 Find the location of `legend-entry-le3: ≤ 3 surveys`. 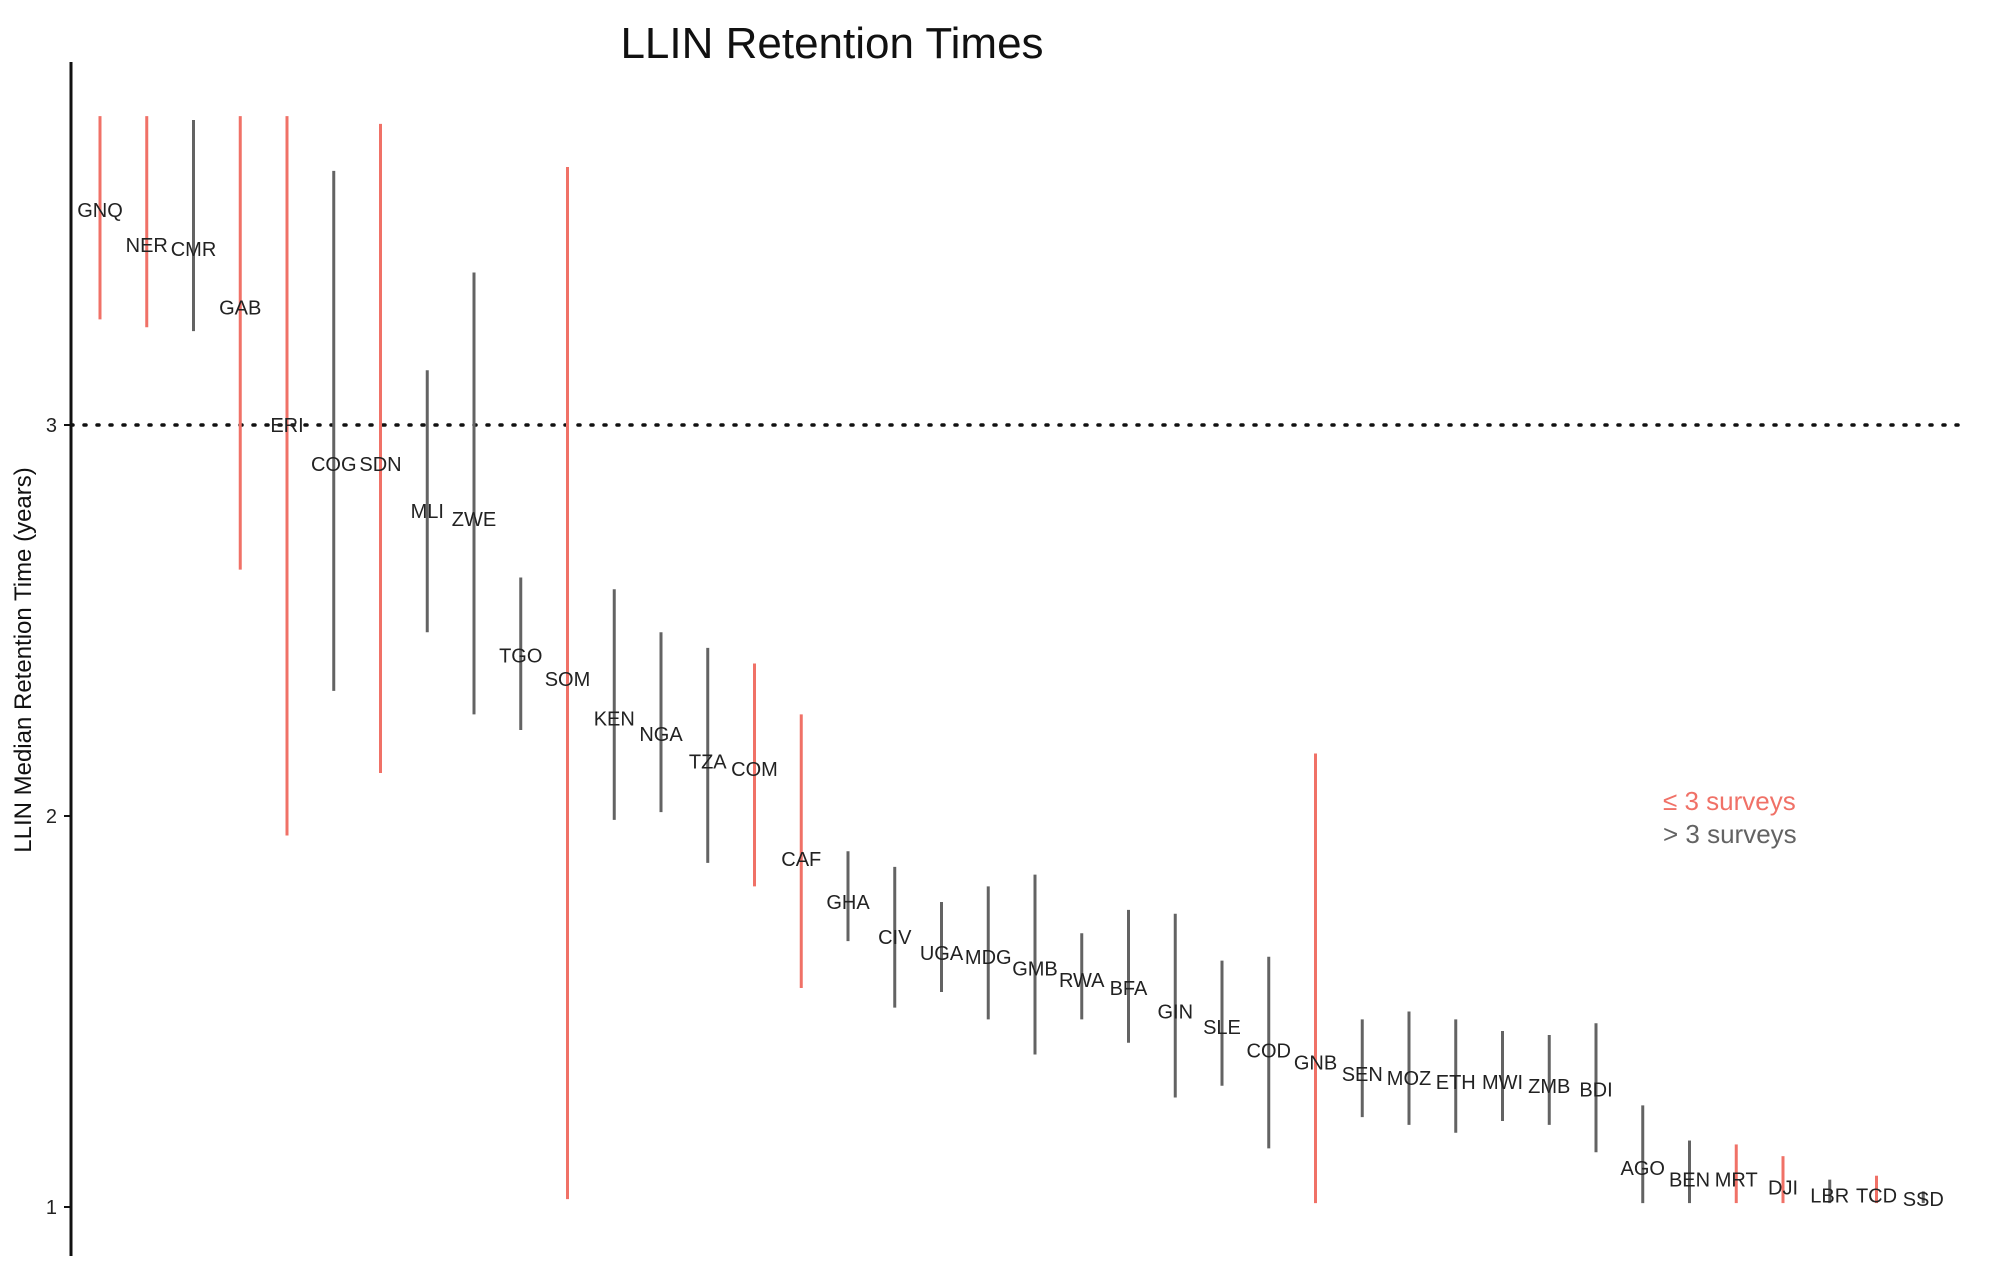

legend-entry-le3: ≤ 3 surveys is located at coordinates (1729, 801).